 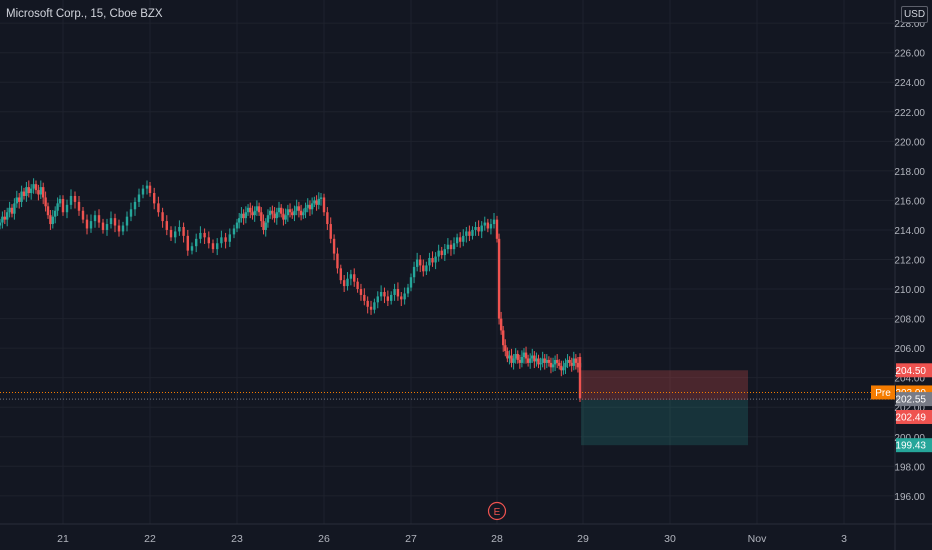 I want to click on price-tag-box, so click(x=914, y=399).